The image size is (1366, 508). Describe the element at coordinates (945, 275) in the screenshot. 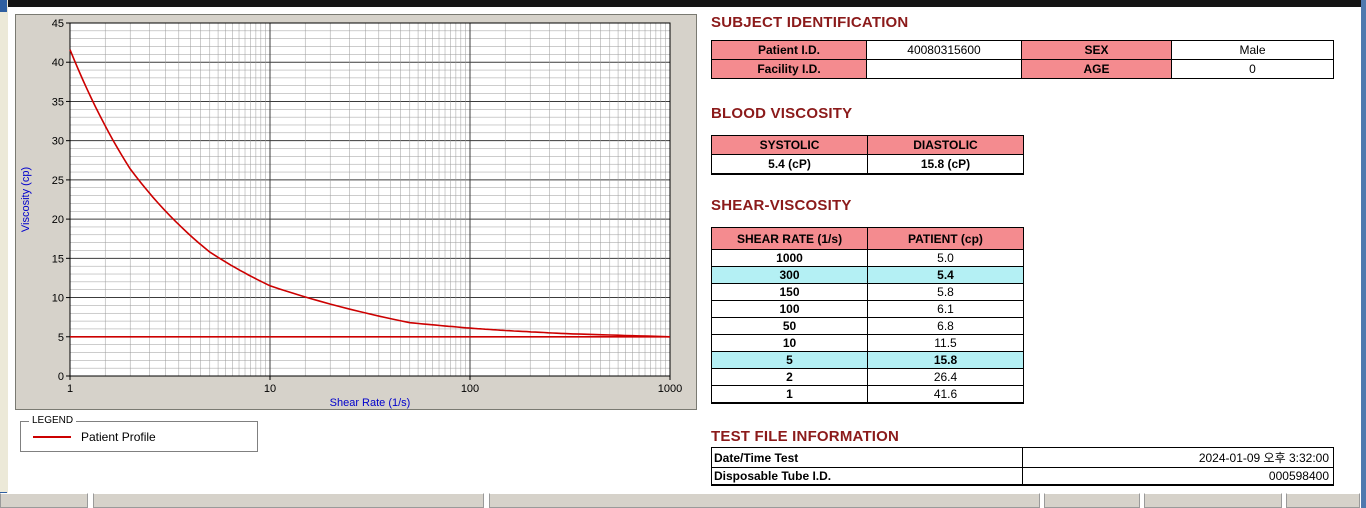

I see `patient-cp-cell: 5.4` at that location.